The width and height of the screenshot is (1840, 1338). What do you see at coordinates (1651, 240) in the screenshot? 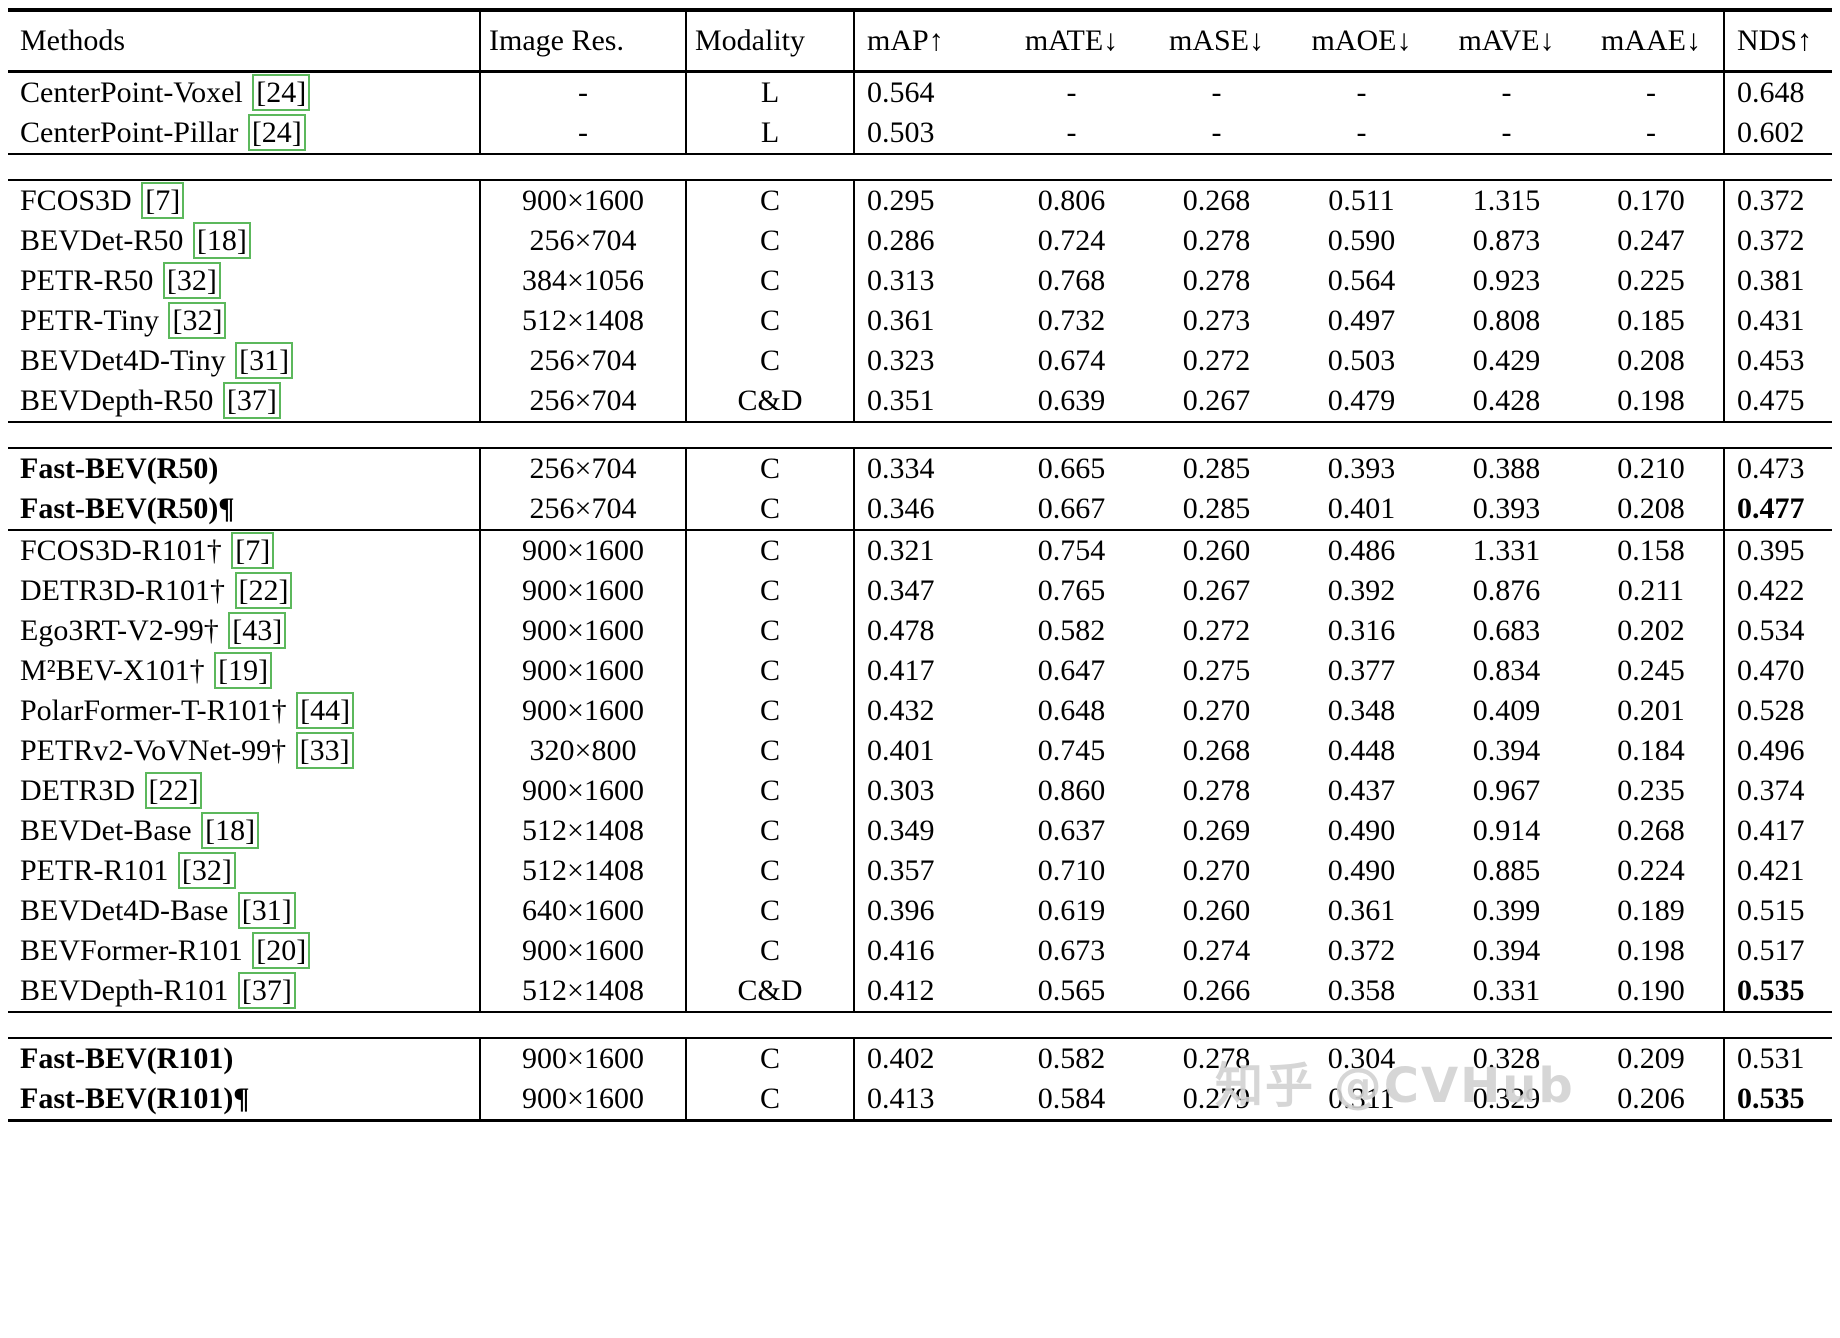
I see `metric-cell-5: 0.247` at bounding box center [1651, 240].